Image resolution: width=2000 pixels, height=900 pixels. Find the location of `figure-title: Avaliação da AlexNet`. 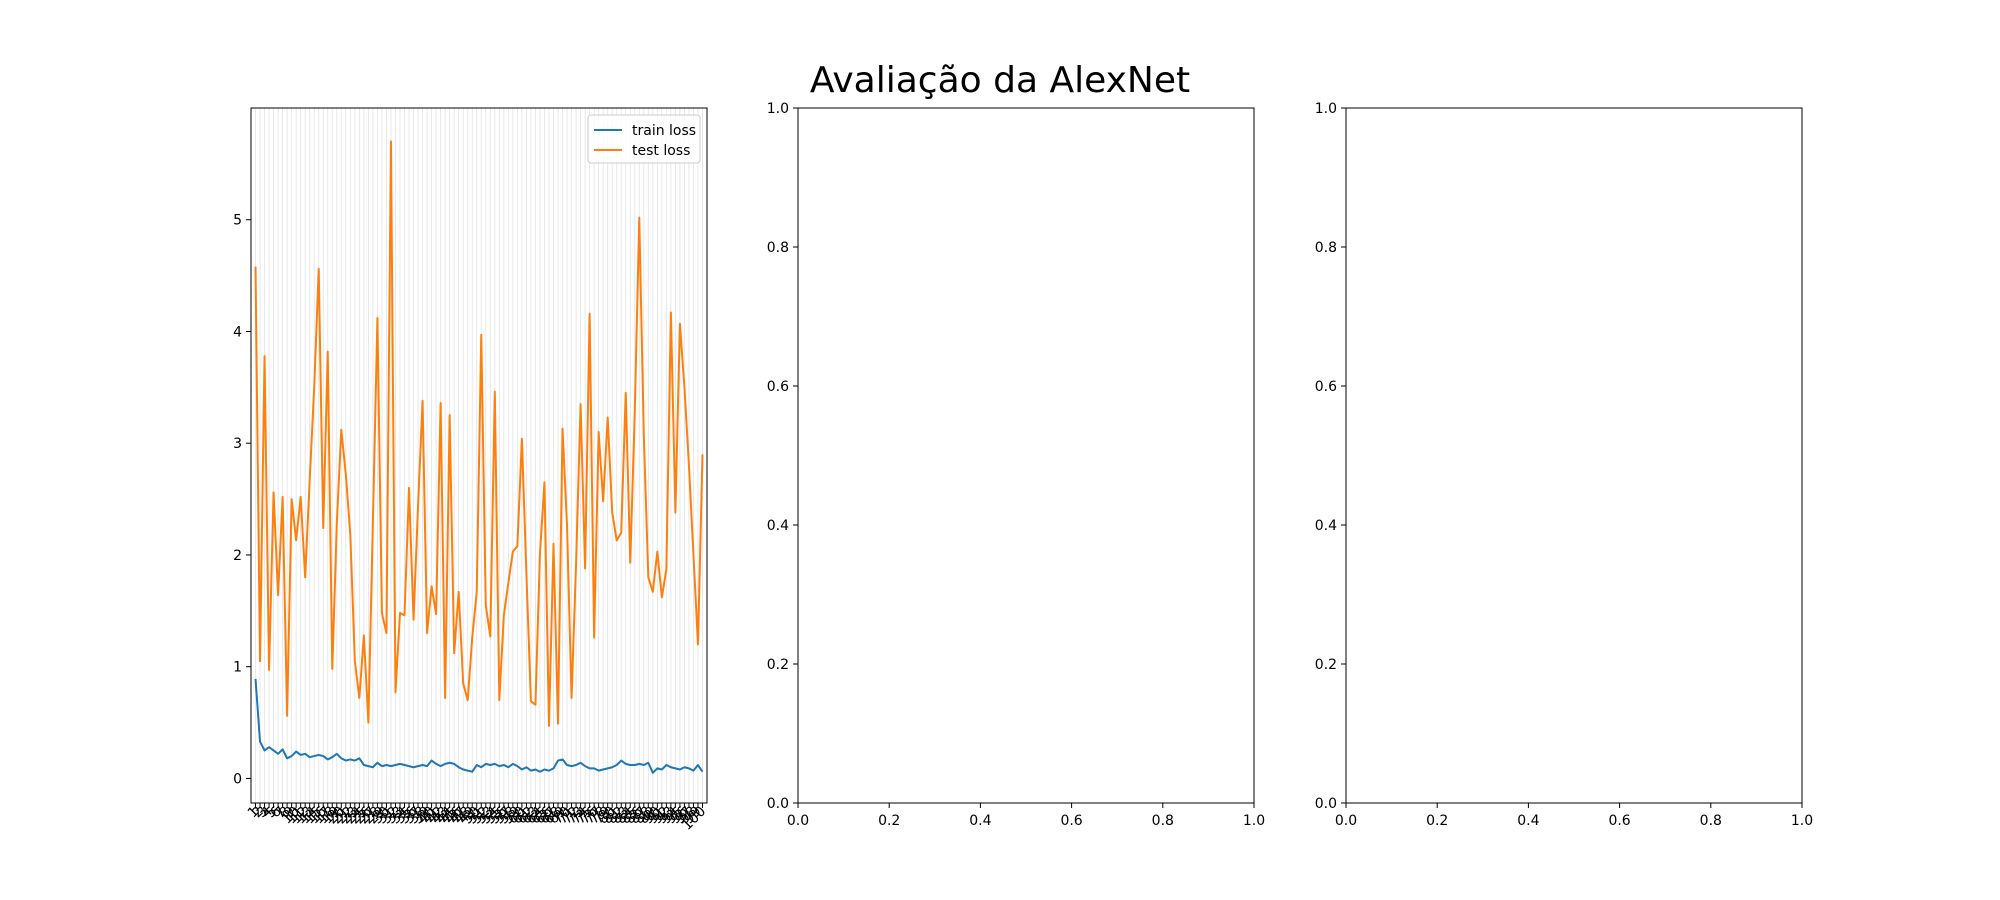

figure-title: Avaliação da AlexNet is located at coordinates (1000, 80).